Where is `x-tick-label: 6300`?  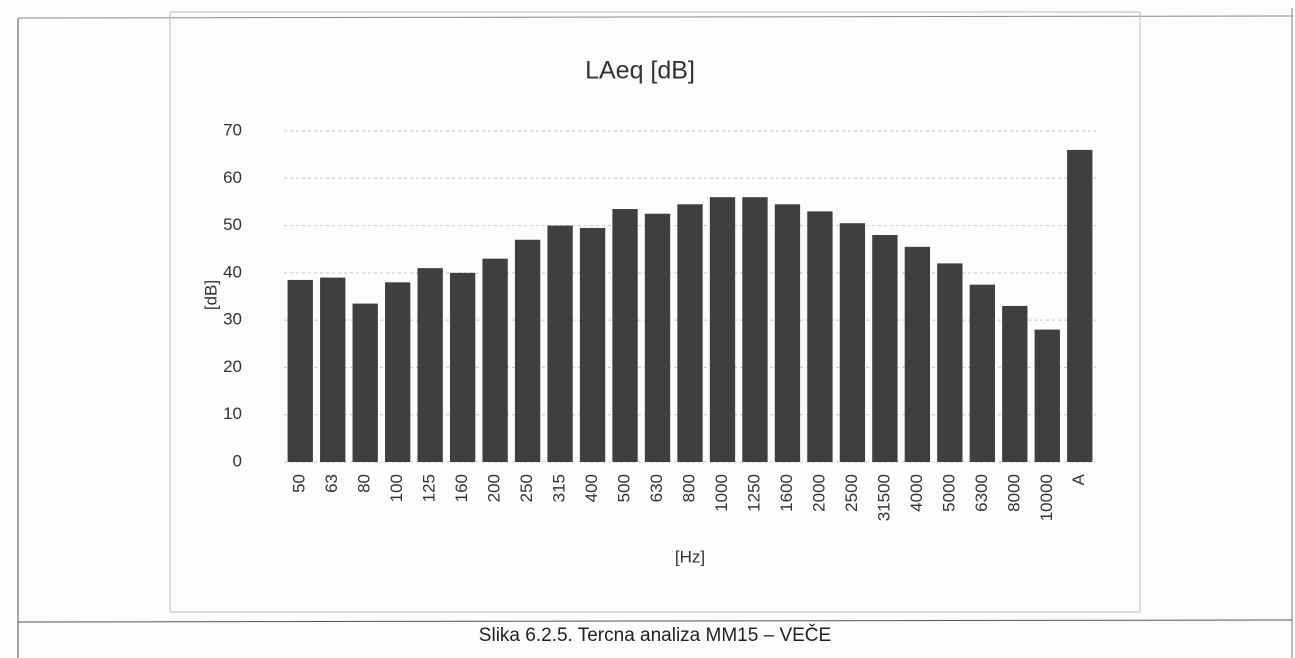
x-tick-label: 6300 is located at coordinates (981, 493).